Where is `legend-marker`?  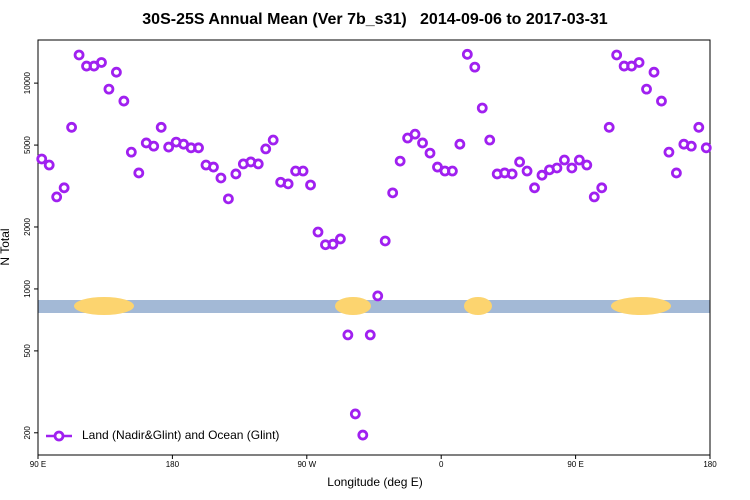
legend-marker is located at coordinates (59, 436).